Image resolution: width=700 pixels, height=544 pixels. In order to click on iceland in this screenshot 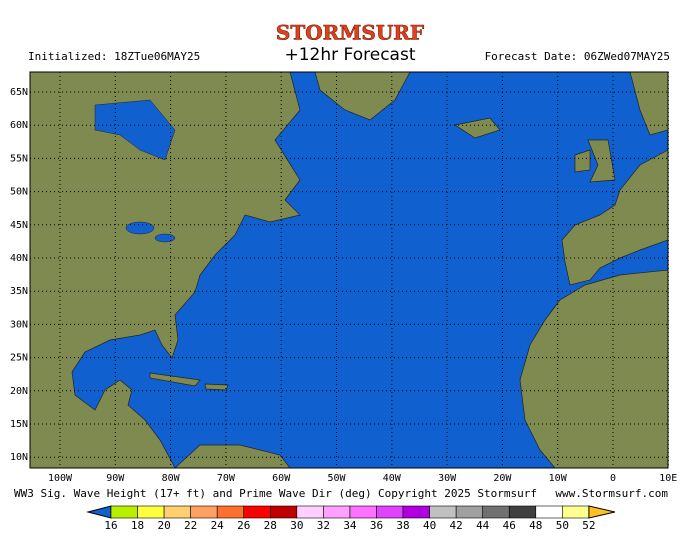, I will do `click(477, 128)`.